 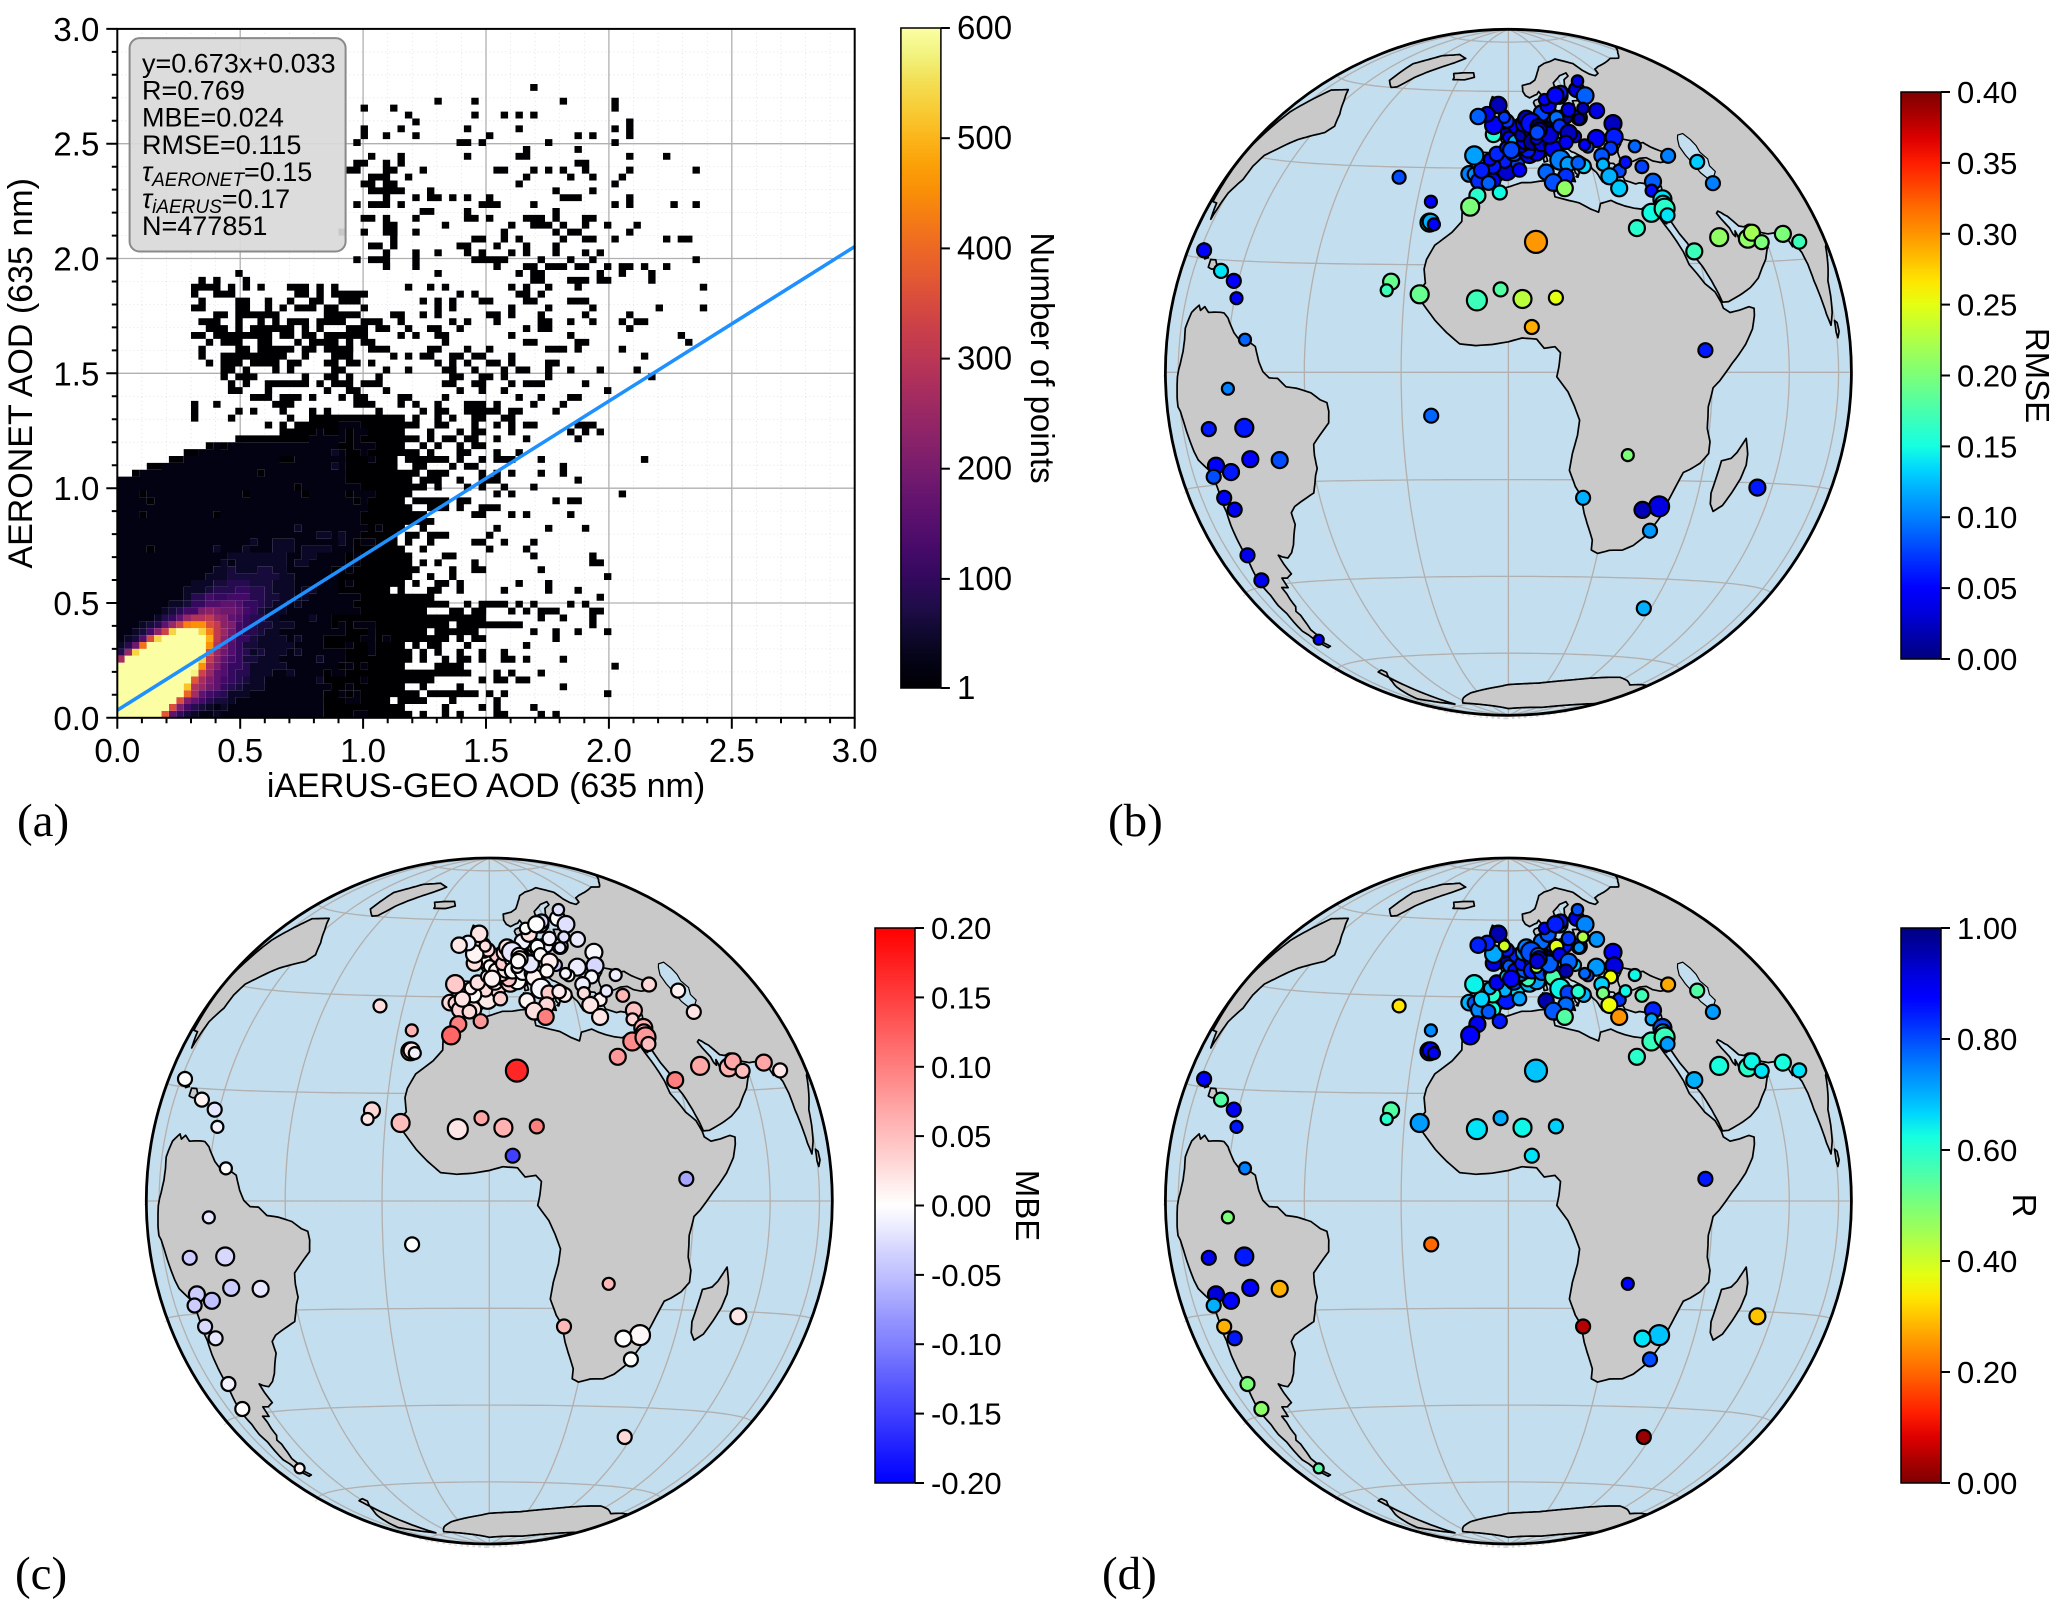 What do you see at coordinates (2037, 375) in the screenshot?
I see `svg-text: RMSE` at bounding box center [2037, 375].